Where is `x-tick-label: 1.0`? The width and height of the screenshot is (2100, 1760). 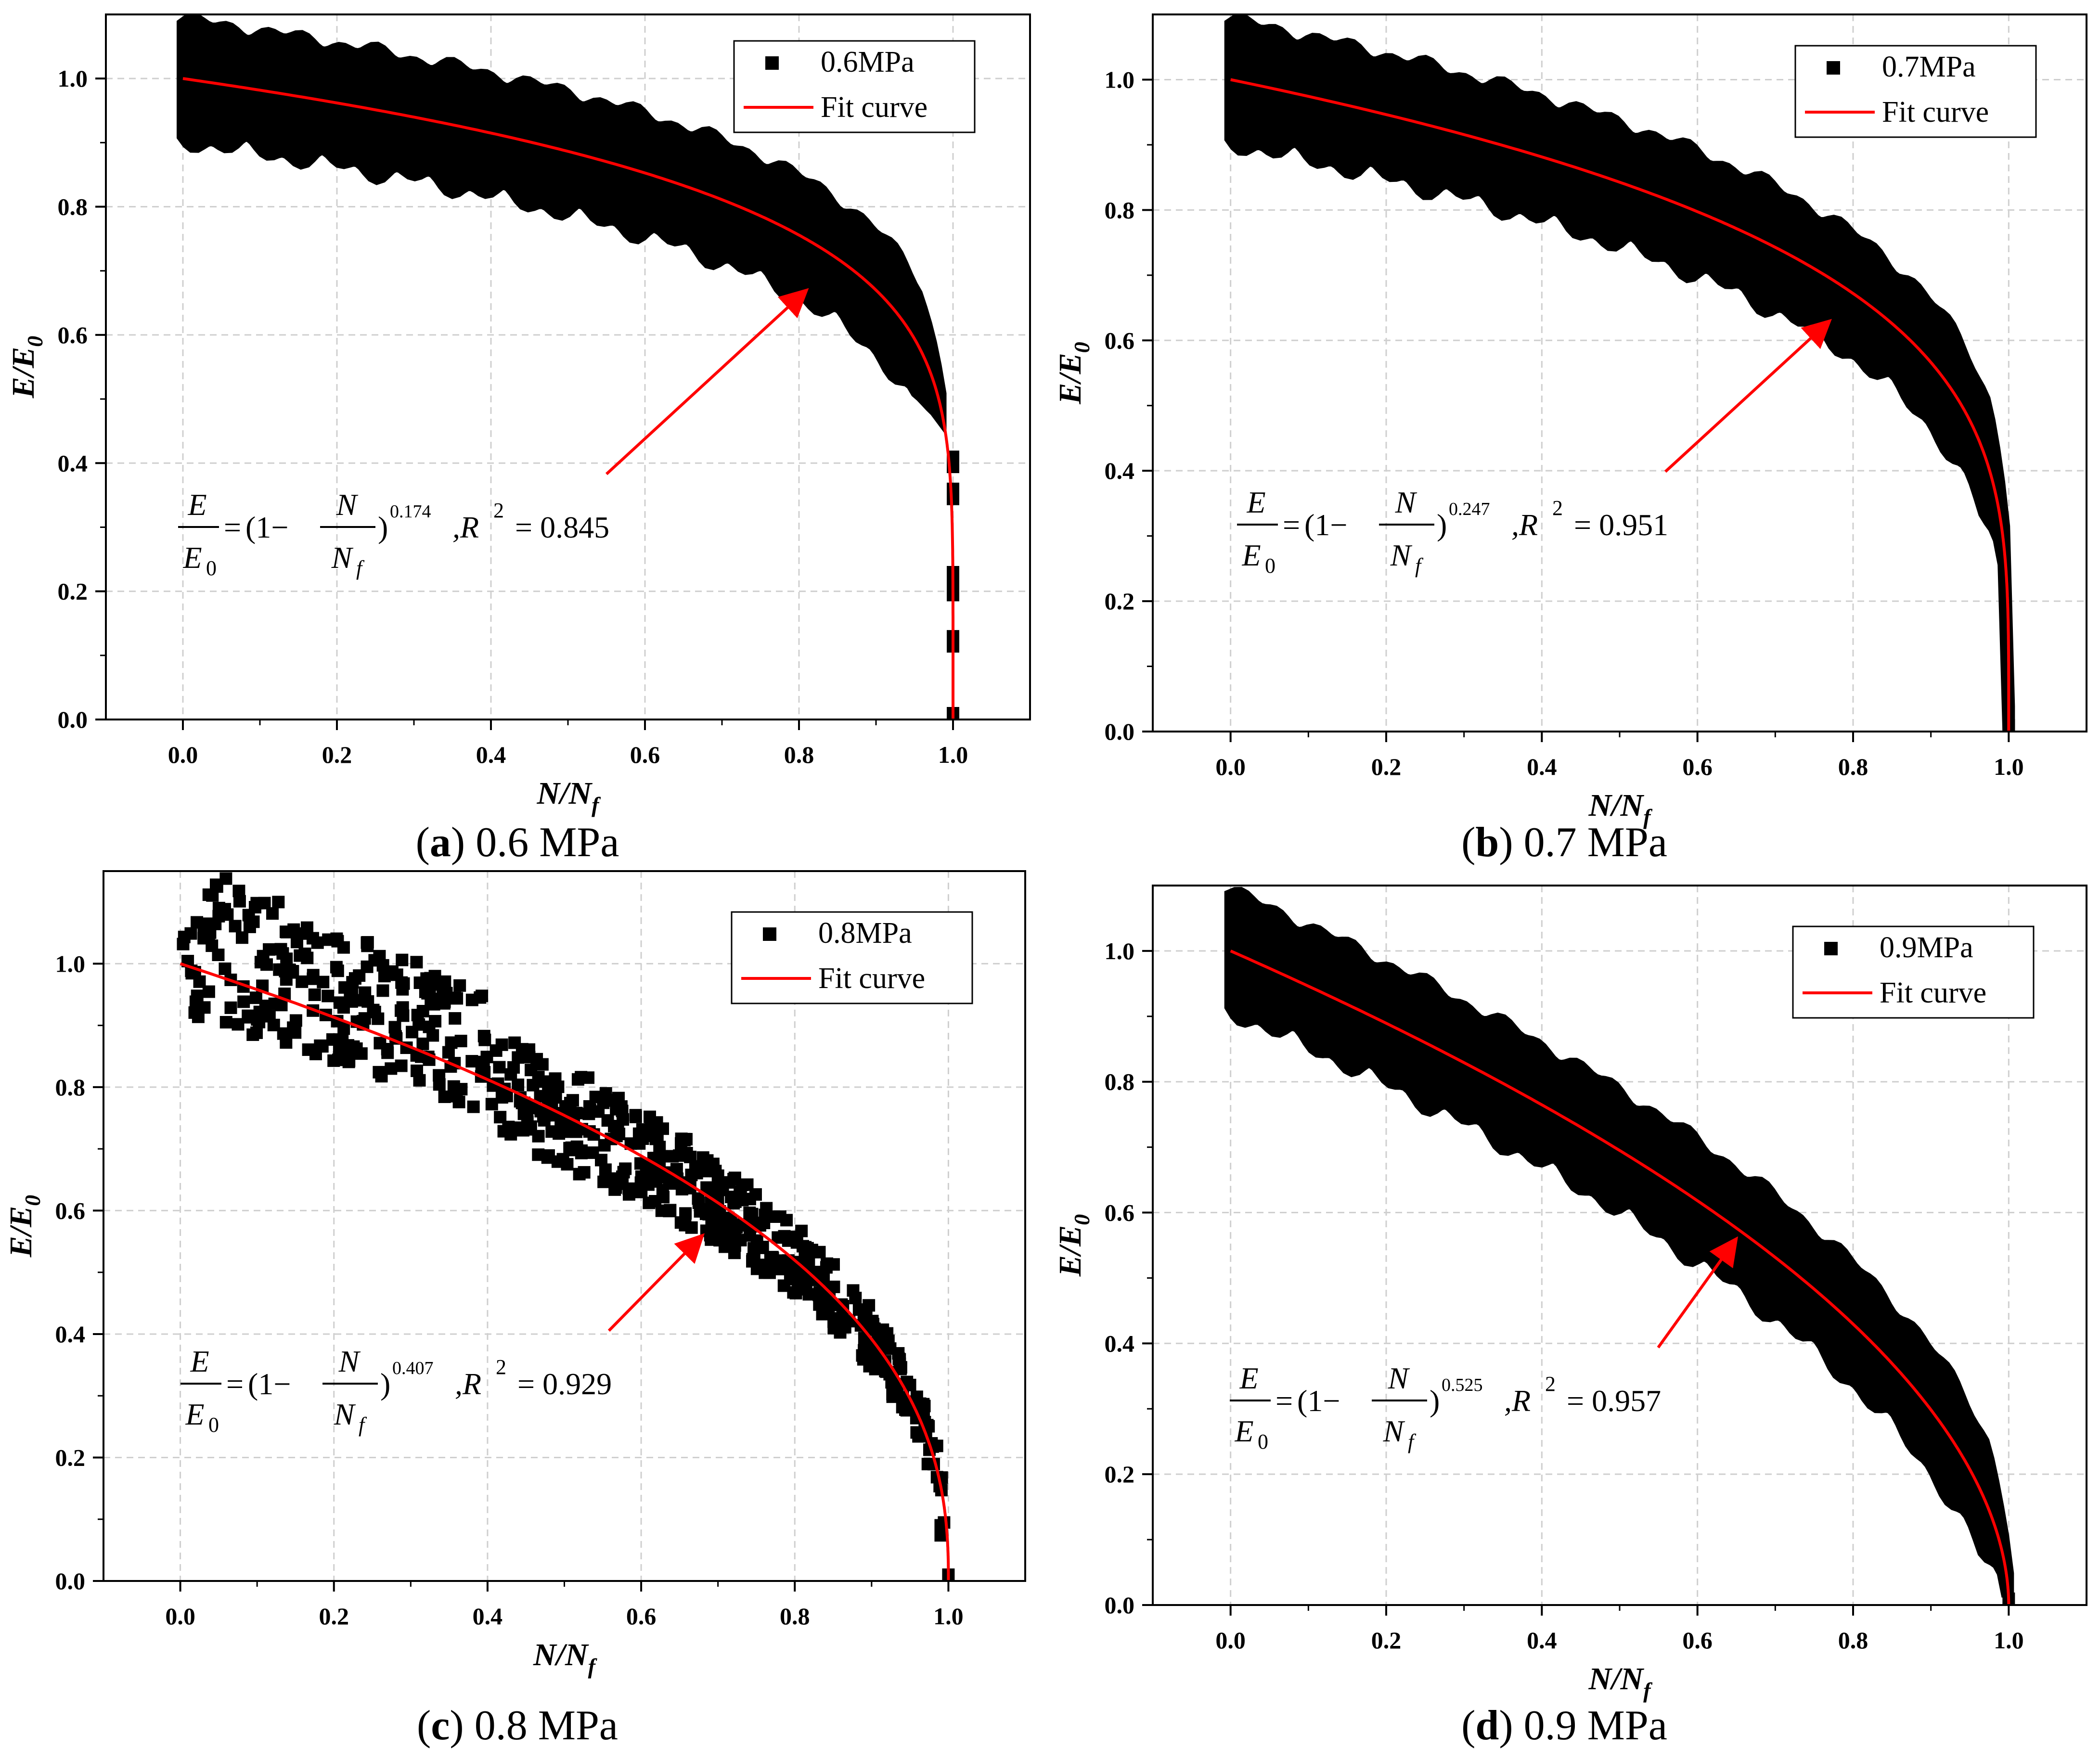 x-tick-label: 1.0 is located at coordinates (2009, 1640).